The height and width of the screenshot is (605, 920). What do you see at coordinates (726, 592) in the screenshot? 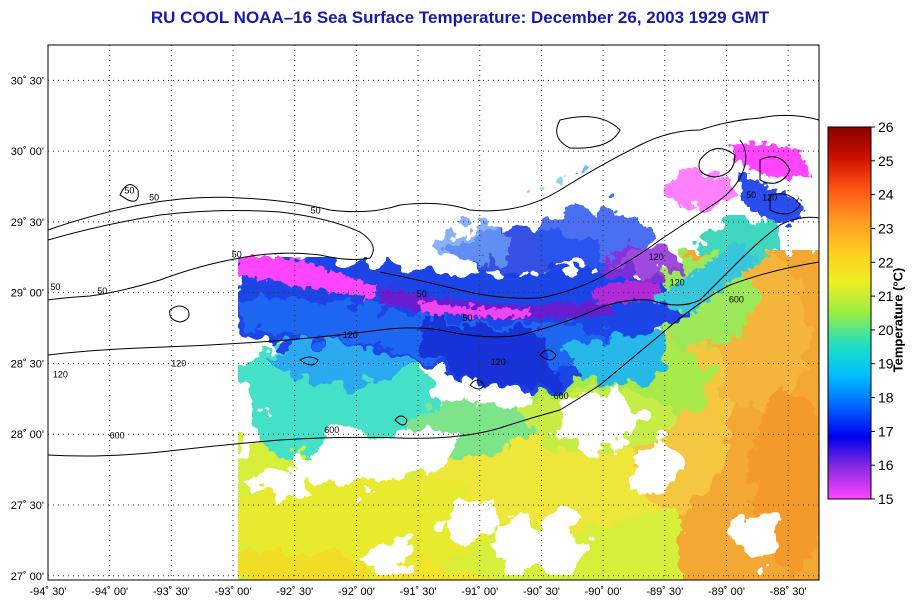
I see `lon-tick-label: -89˚ 00'` at bounding box center [726, 592].